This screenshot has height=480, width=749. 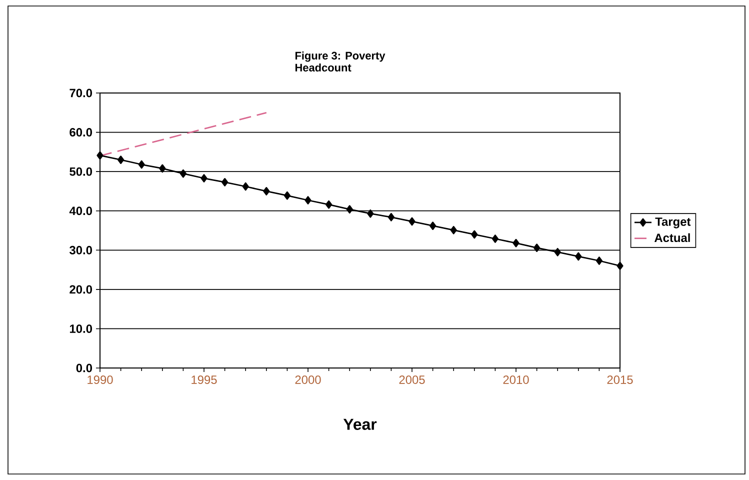 I want to click on y-tick-label: 60.0, so click(x=81, y=132).